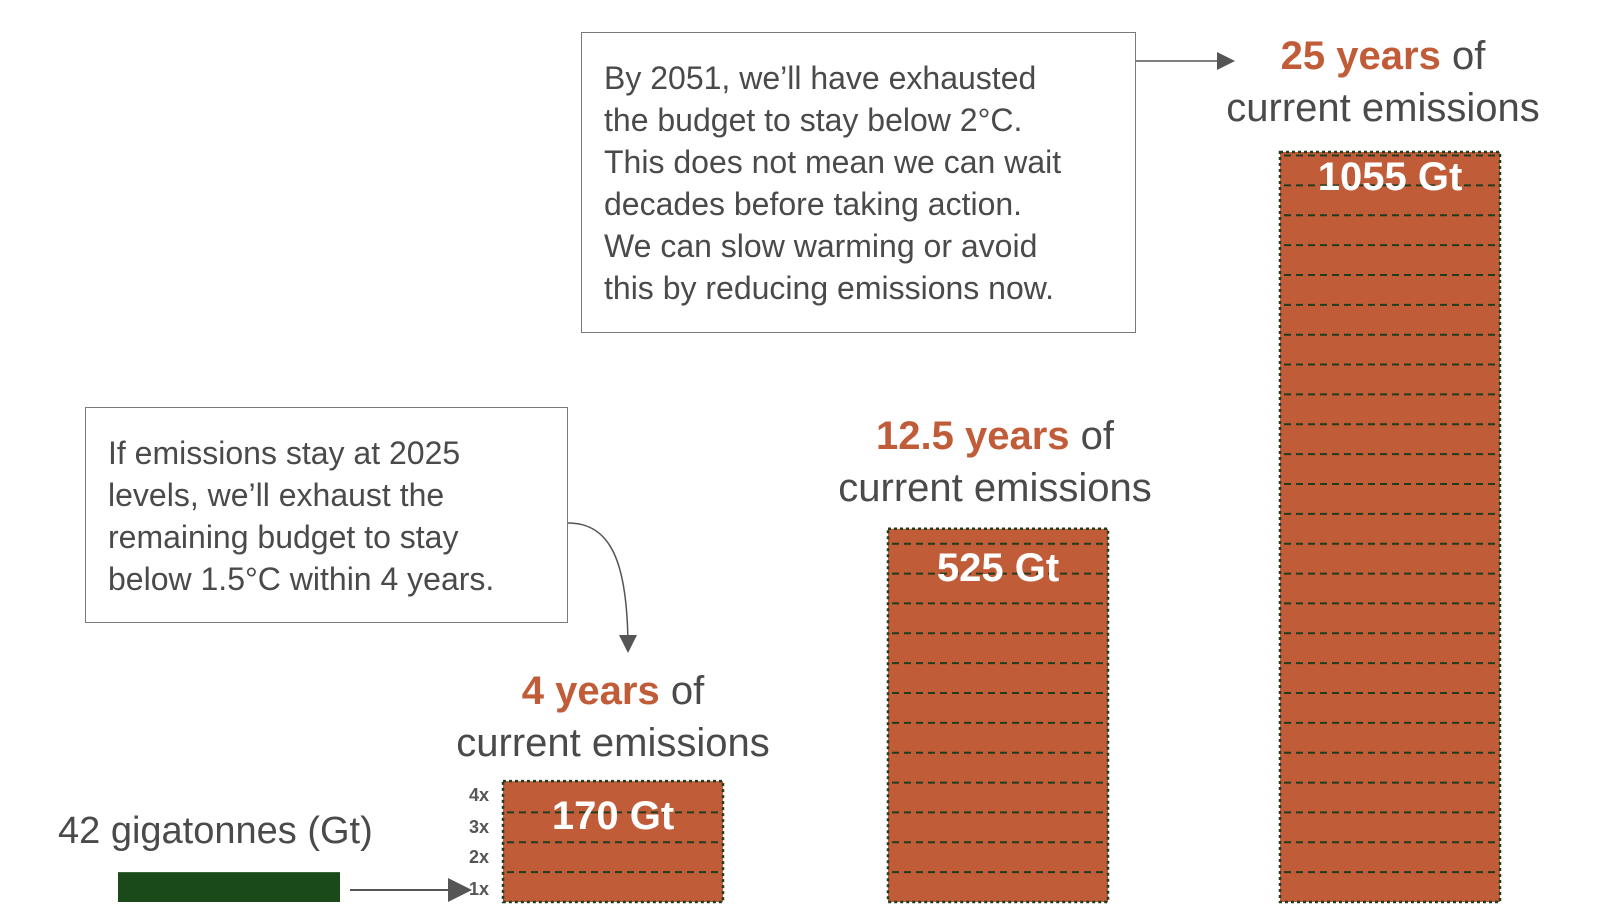 The width and height of the screenshot is (1620, 915). Describe the element at coordinates (998, 568) in the screenshot. I see `bar-value-525: 525 Gt` at that location.